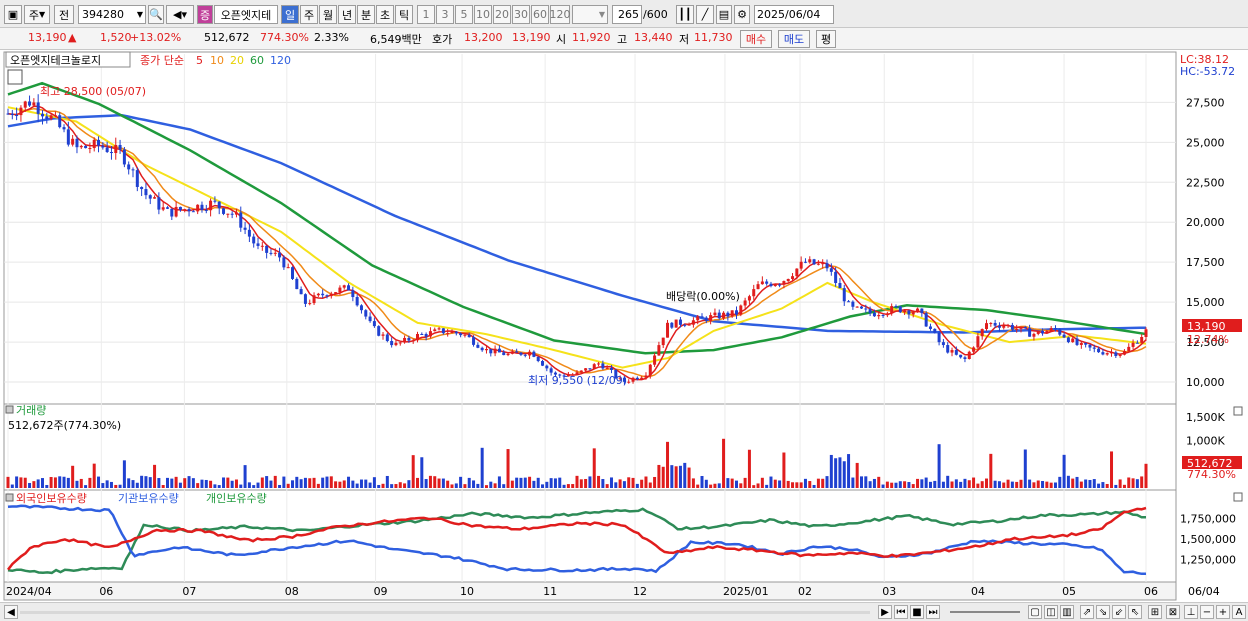  I want to click on interval-1: 1, so click(426, 14).